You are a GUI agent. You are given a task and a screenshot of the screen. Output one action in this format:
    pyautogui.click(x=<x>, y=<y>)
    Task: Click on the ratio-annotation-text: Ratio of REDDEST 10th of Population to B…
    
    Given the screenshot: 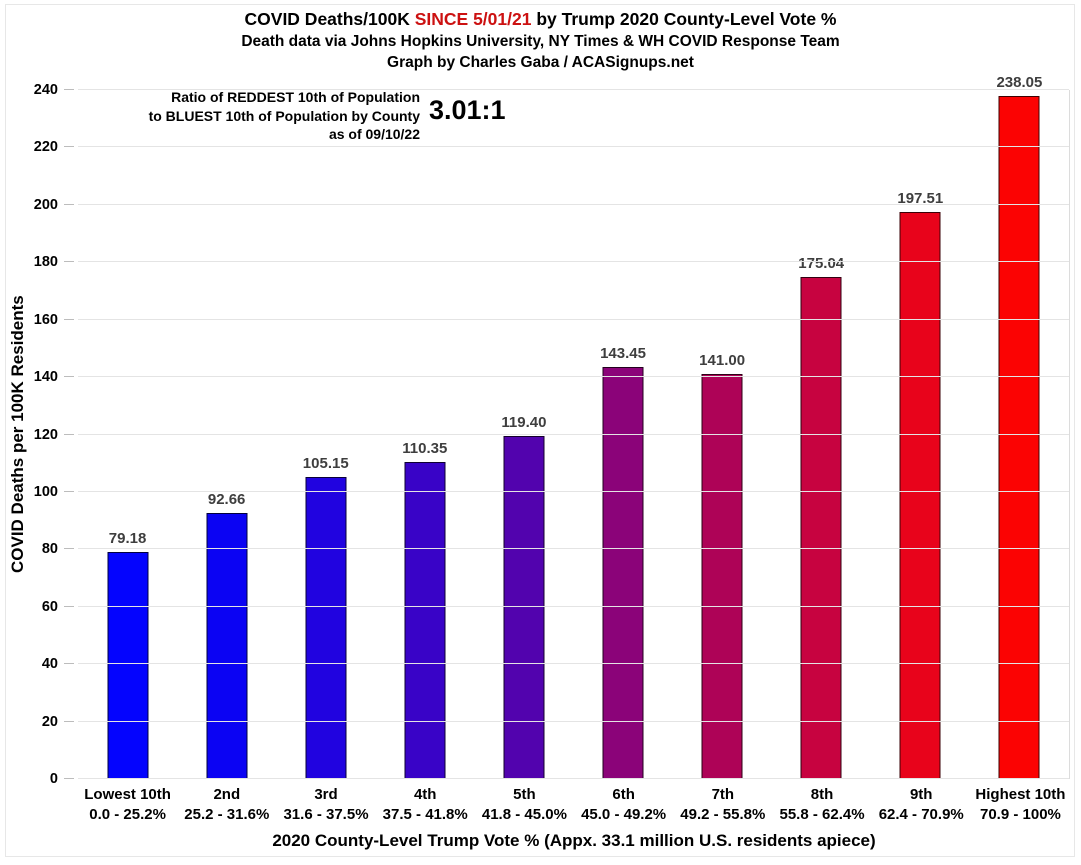 What is the action you would take?
    pyautogui.click(x=260, y=116)
    